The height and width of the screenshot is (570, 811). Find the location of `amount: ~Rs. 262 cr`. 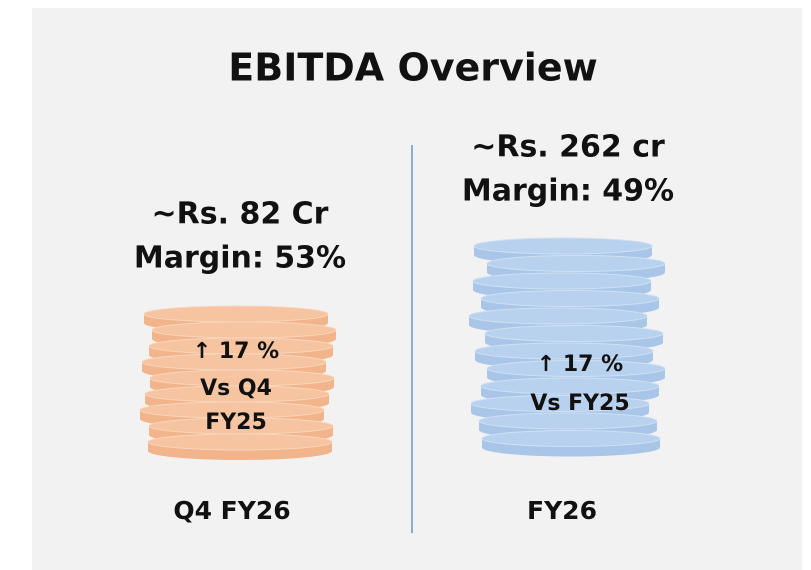

amount: ~Rs. 262 cr is located at coordinates (568, 147).